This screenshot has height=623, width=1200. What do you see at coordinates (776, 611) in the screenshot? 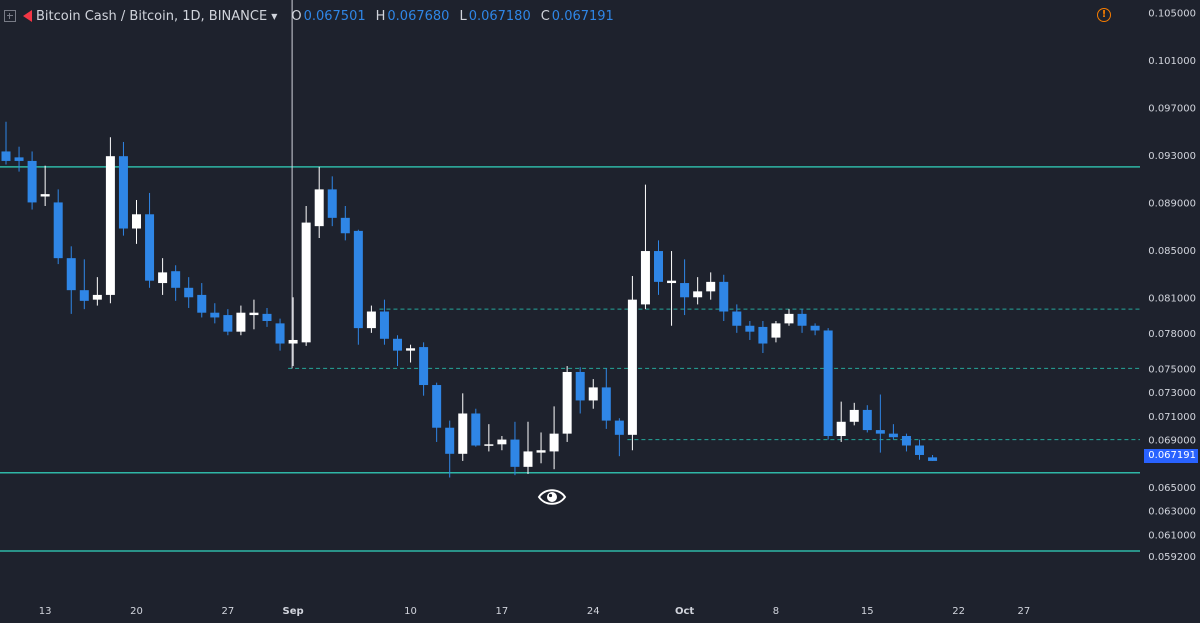
I see `time-tick-label: 8` at bounding box center [776, 611].